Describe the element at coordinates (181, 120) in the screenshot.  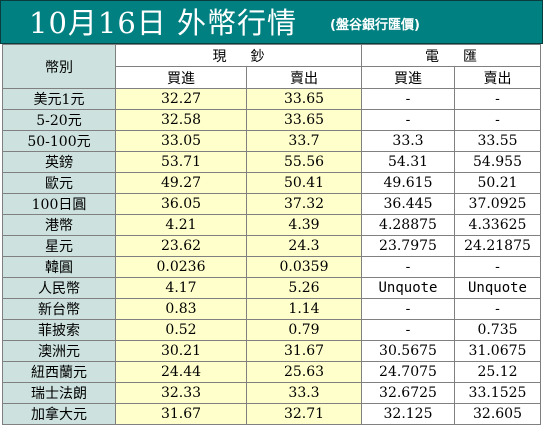
I see `cash-buy-cell: 32.58` at that location.